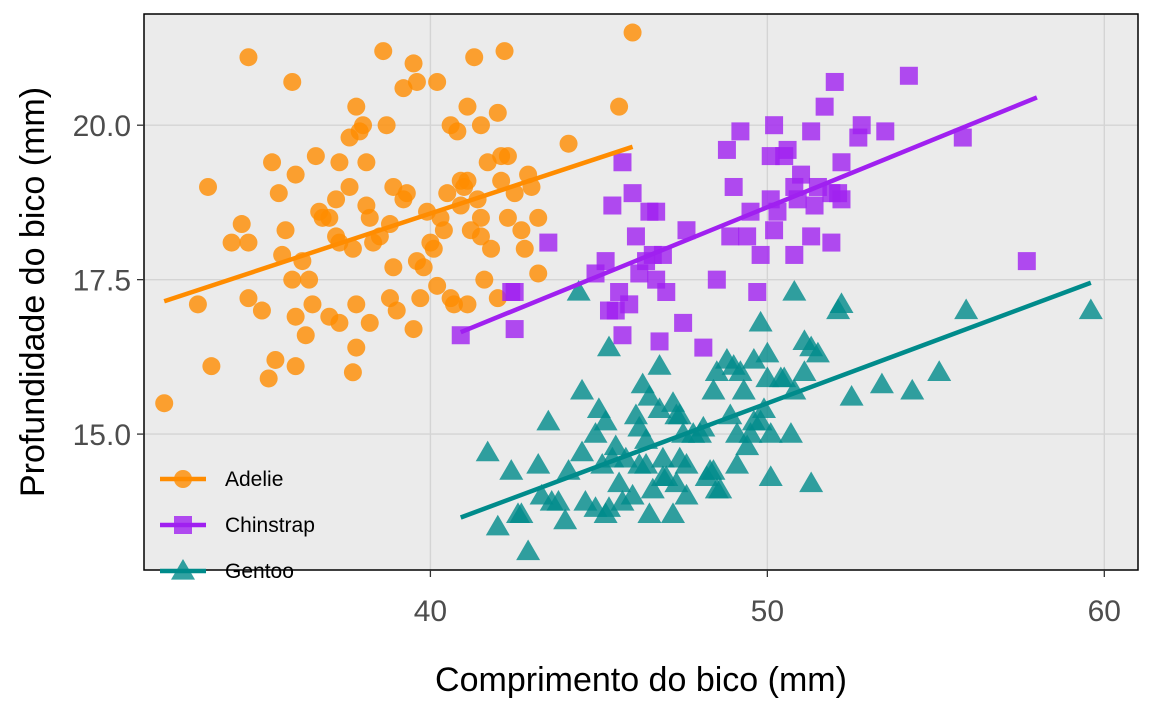 This screenshot has width=1152, height=711. Describe the element at coordinates (254, 479) in the screenshot. I see `legend-label: Adelie` at that location.